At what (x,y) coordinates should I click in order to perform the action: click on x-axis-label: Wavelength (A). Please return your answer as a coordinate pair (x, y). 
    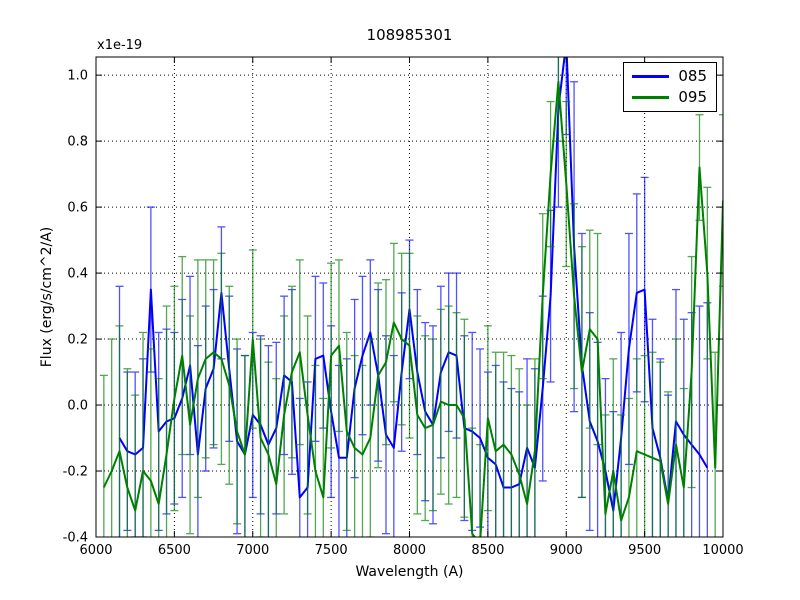
    Looking at the image, I should click on (409, 572).